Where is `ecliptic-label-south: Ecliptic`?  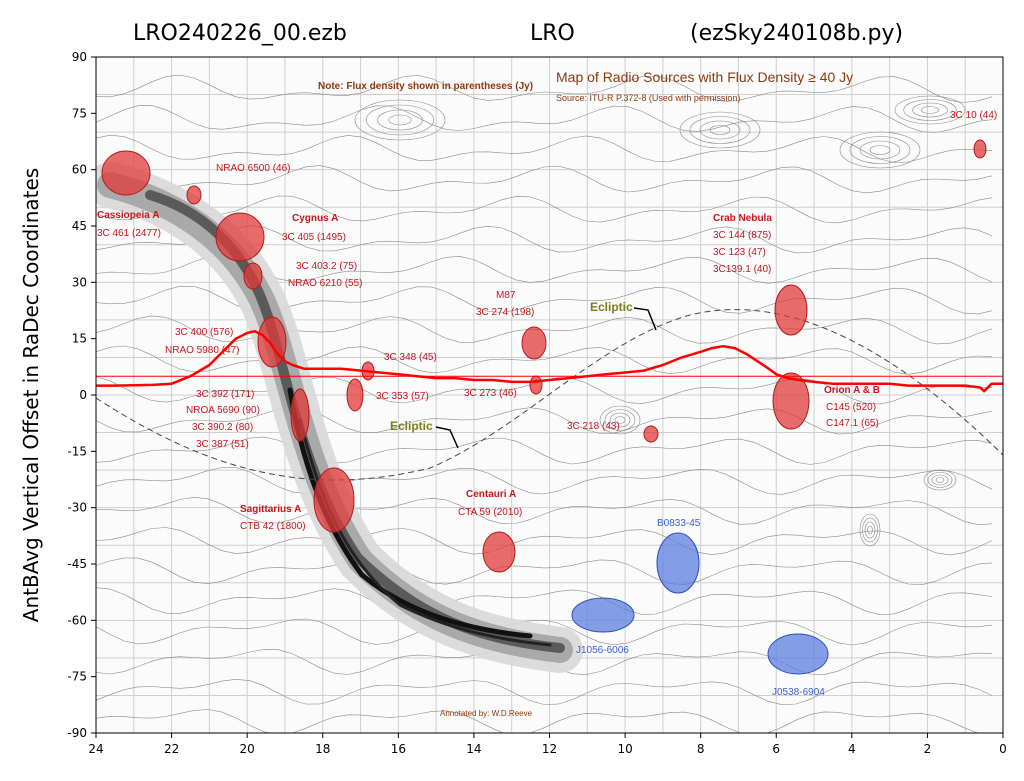 ecliptic-label-south: Ecliptic is located at coordinates (411, 426).